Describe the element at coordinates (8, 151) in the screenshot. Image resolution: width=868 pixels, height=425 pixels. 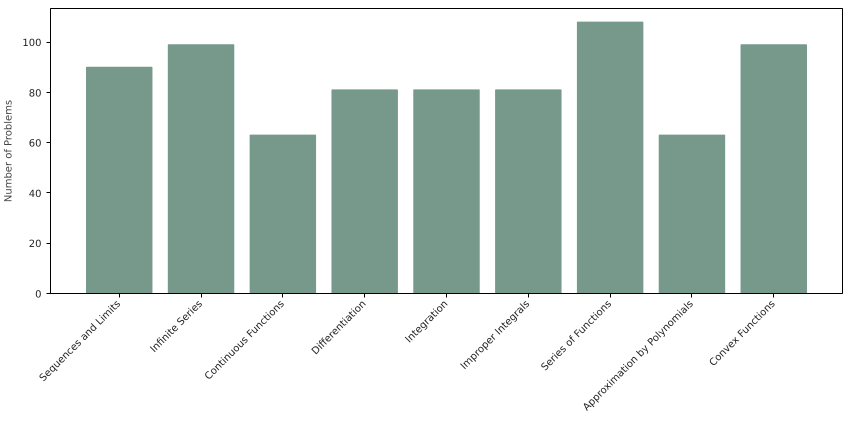
I see `y-axis-title: Number of Problems` at that location.